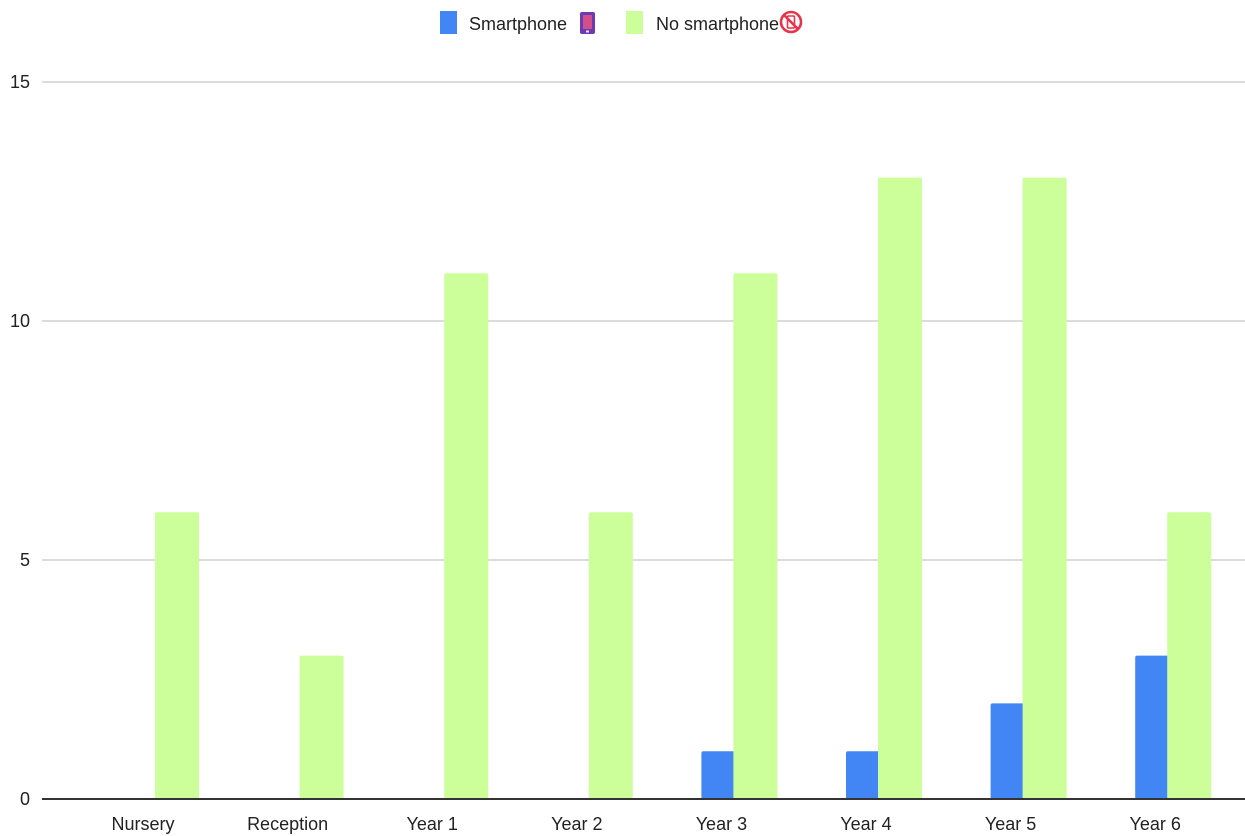  I want to click on legend-label-smartphone: Smartphone, so click(518, 24).